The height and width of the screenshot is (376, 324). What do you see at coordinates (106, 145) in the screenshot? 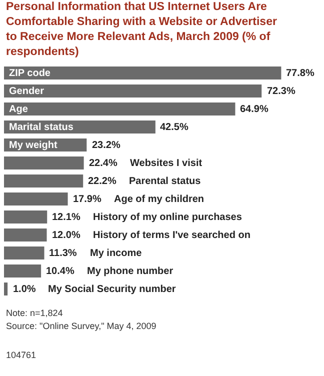
I see `data-label: 23.2%` at bounding box center [106, 145].